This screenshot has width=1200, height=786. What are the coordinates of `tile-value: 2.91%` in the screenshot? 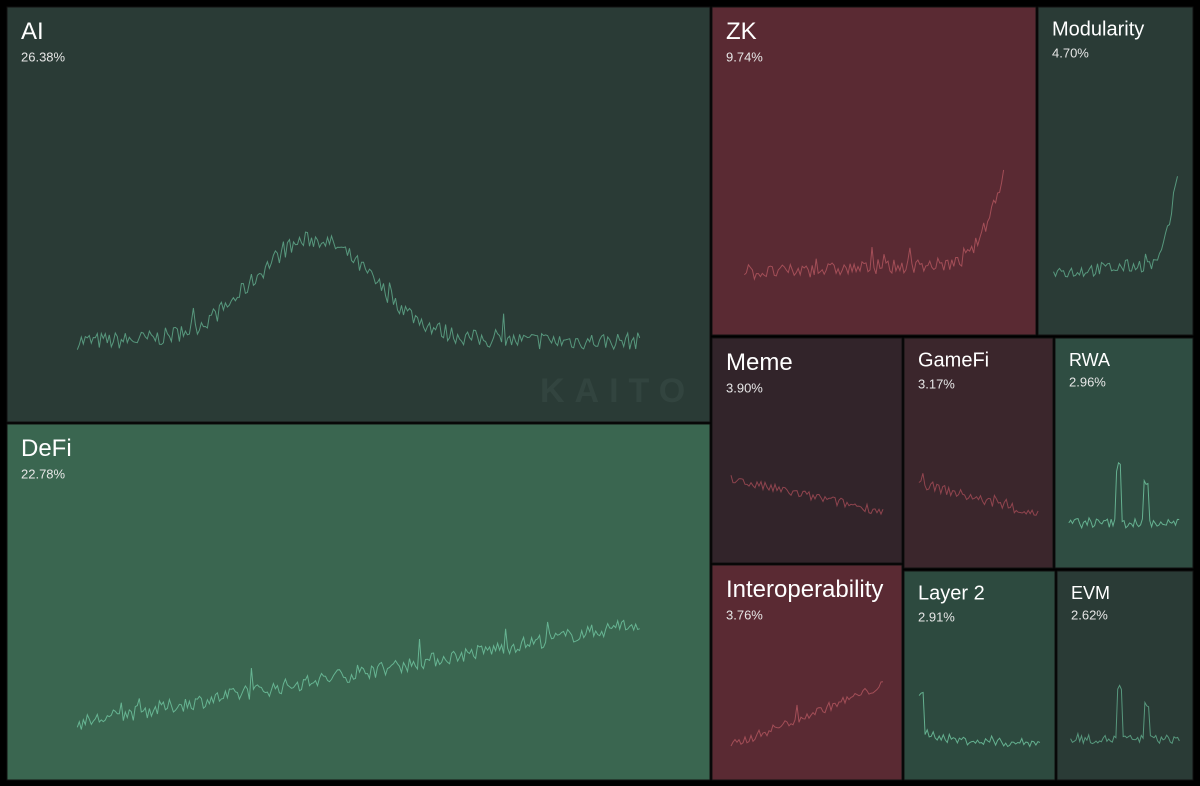 It's located at (936, 617).